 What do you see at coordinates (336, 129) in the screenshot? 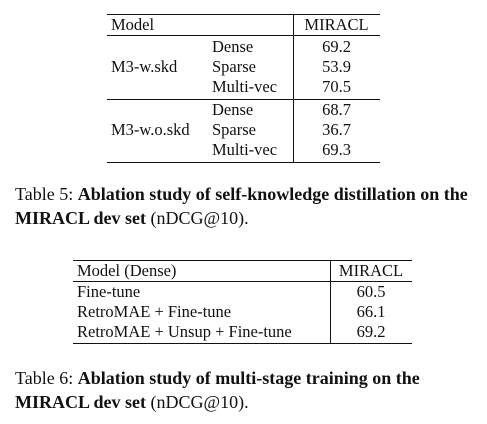
I see `score-value: 36.7` at bounding box center [336, 129].